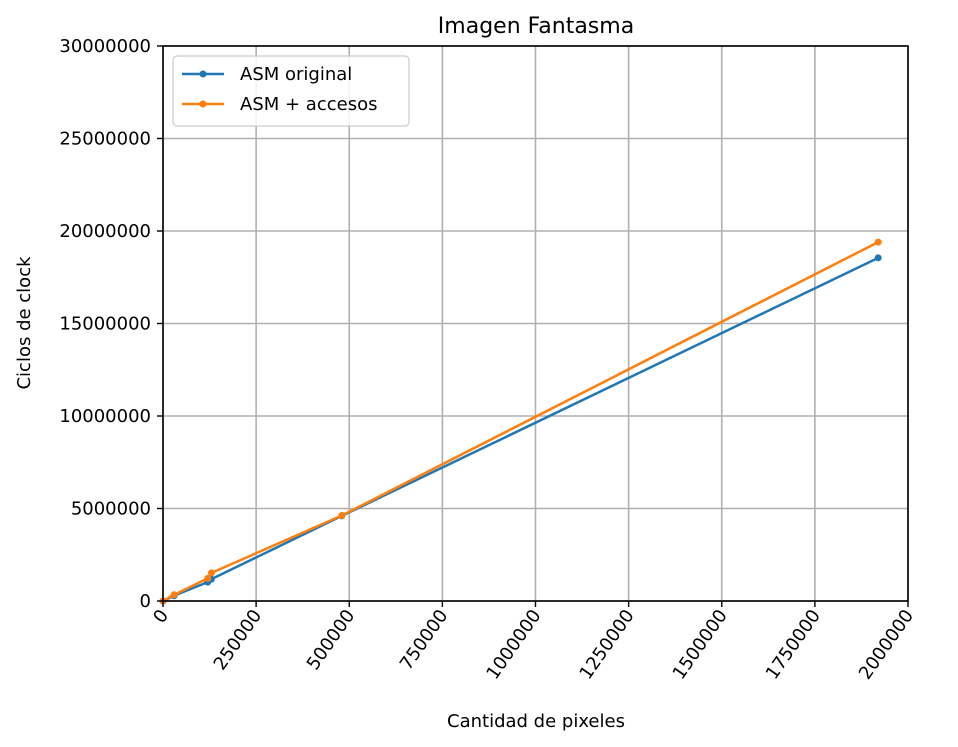 The image size is (958, 747). What do you see at coordinates (424, 640) in the screenshot?
I see `x-tick-label: 750000` at bounding box center [424, 640].